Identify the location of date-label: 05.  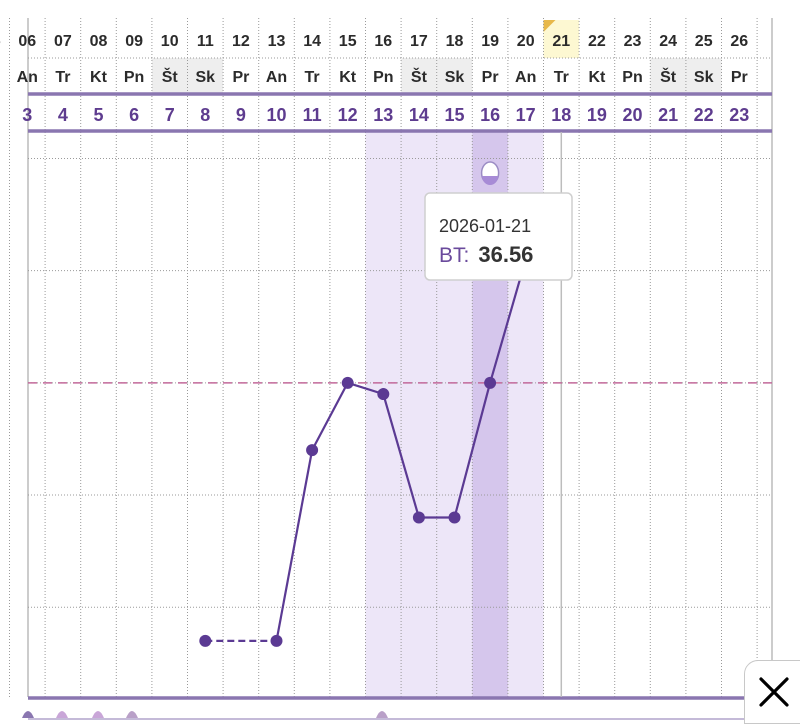
(0, 41).